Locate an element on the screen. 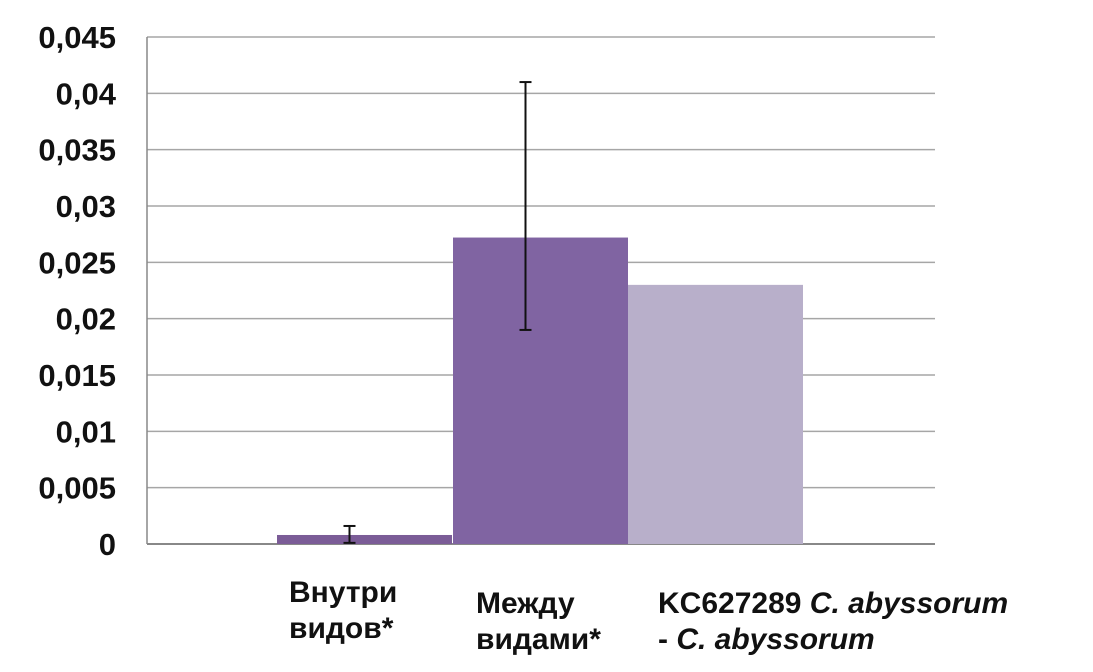 This screenshot has height=672, width=1093. y-tick-label: 0,045 is located at coordinates (77, 37).